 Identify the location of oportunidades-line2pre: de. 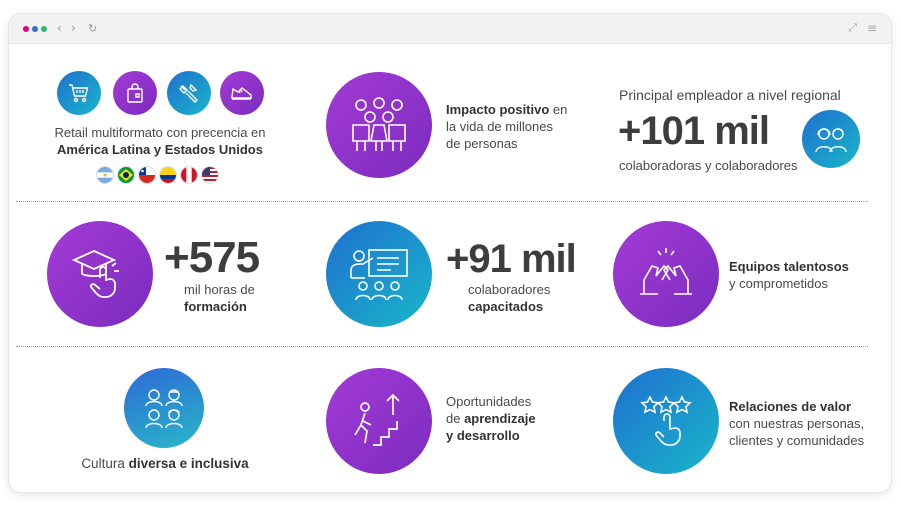
(455, 418).